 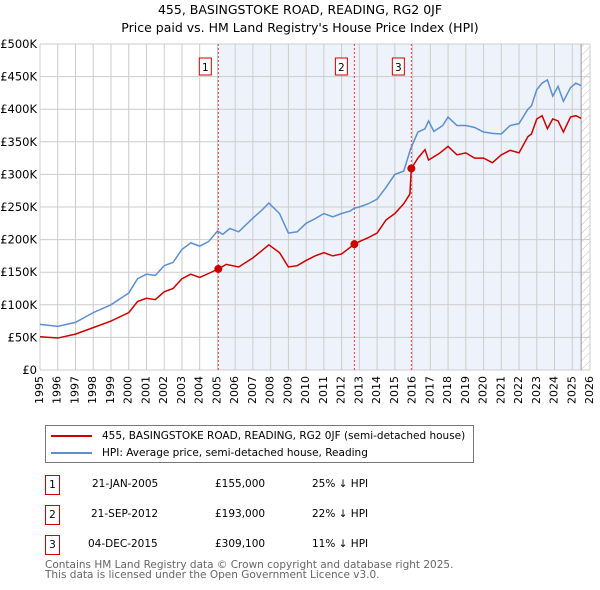 I want to click on sale-hpi-diff: 22% ↓ HPI, so click(x=340, y=514).